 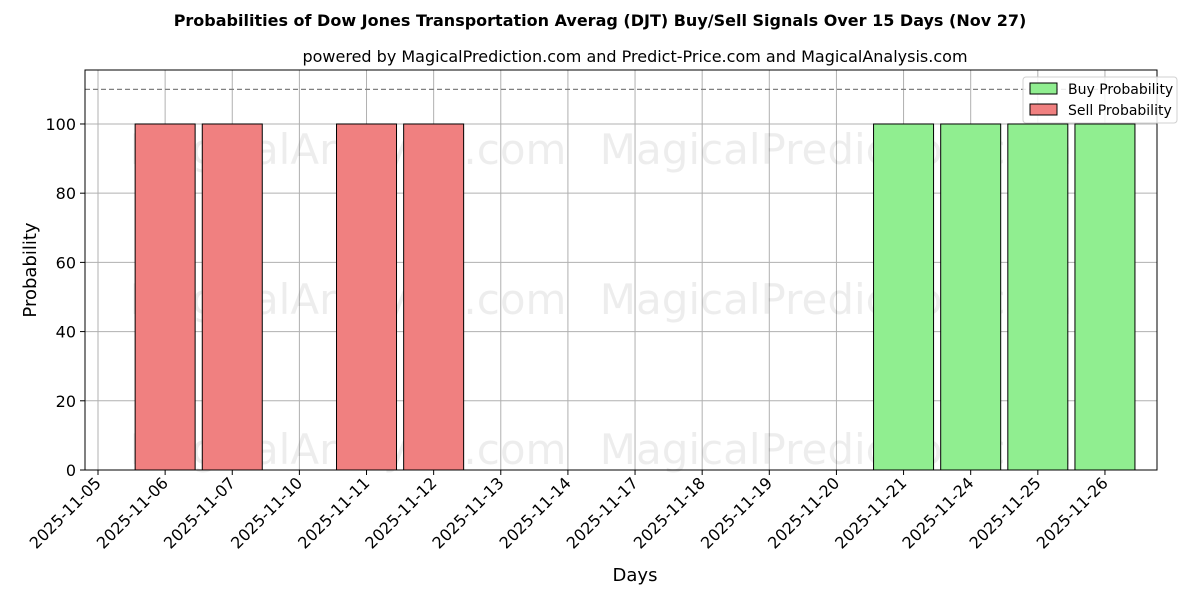 I want to click on y-tick-label: 0, so click(x=71, y=470).